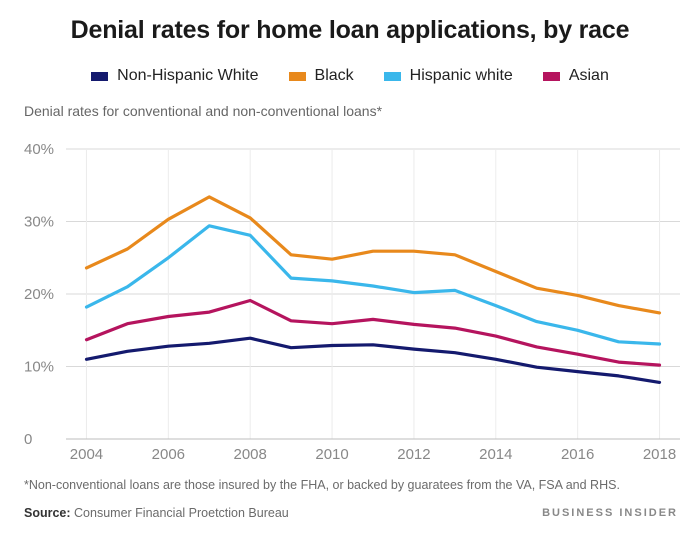 Image resolution: width=700 pixels, height=541 pixels. Describe the element at coordinates (334, 75) in the screenshot. I see `legend-label: Black` at that location.